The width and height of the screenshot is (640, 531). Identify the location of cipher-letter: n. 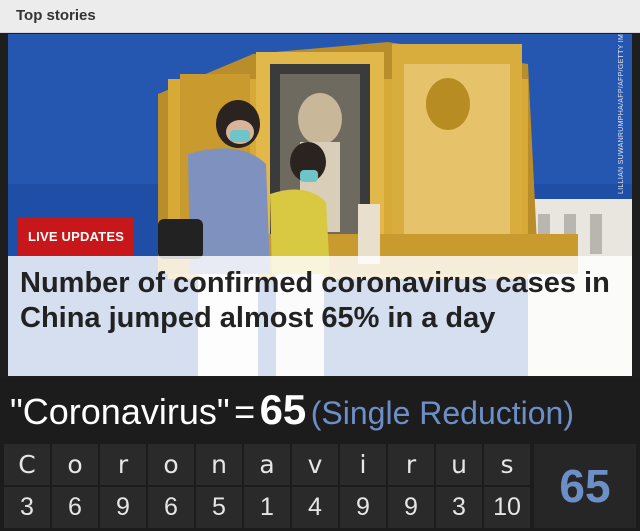
(219, 464).